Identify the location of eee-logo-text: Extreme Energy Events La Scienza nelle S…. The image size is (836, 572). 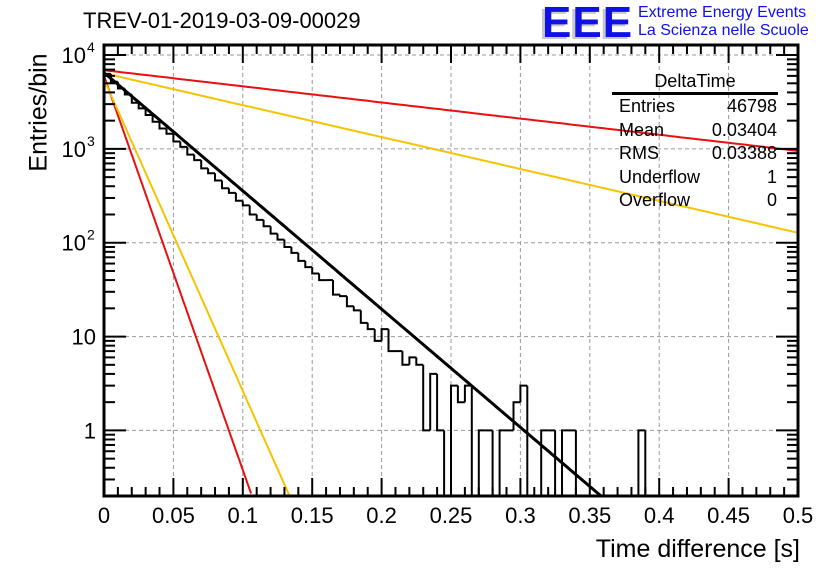
(723, 22).